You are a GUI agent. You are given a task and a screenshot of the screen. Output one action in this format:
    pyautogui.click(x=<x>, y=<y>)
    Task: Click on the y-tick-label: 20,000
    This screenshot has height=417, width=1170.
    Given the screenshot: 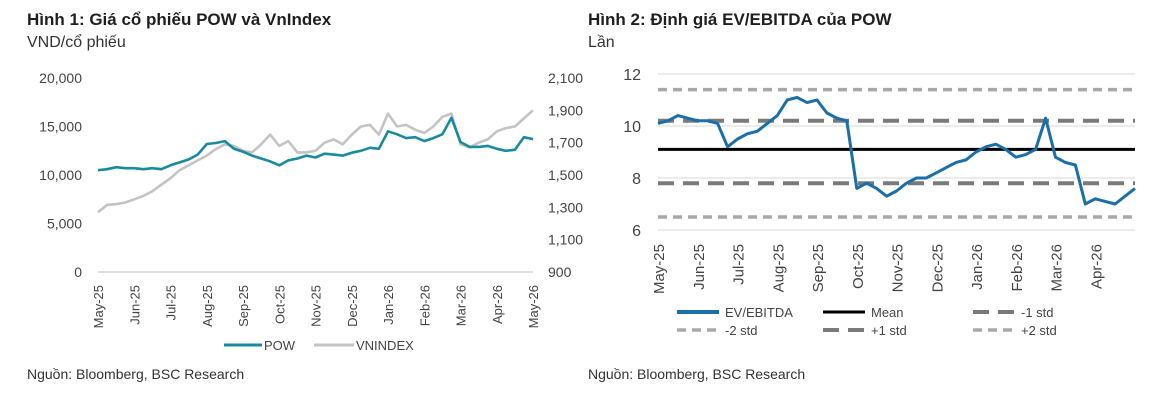 What is the action you would take?
    pyautogui.click(x=60, y=78)
    